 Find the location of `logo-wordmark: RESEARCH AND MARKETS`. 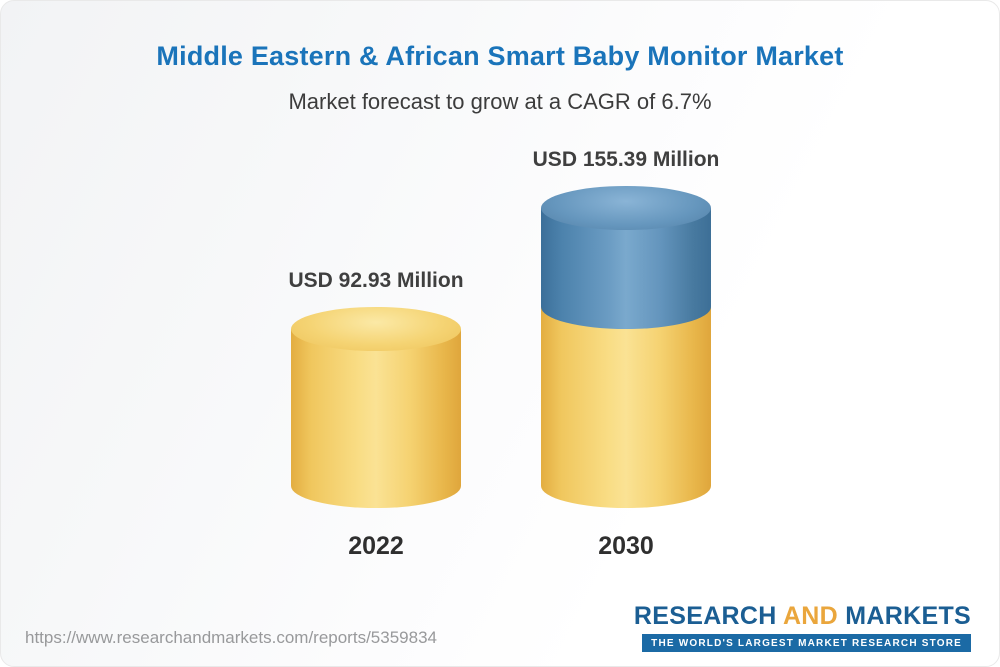

logo-wordmark: RESEARCH AND MARKETS is located at coordinates (802, 616).